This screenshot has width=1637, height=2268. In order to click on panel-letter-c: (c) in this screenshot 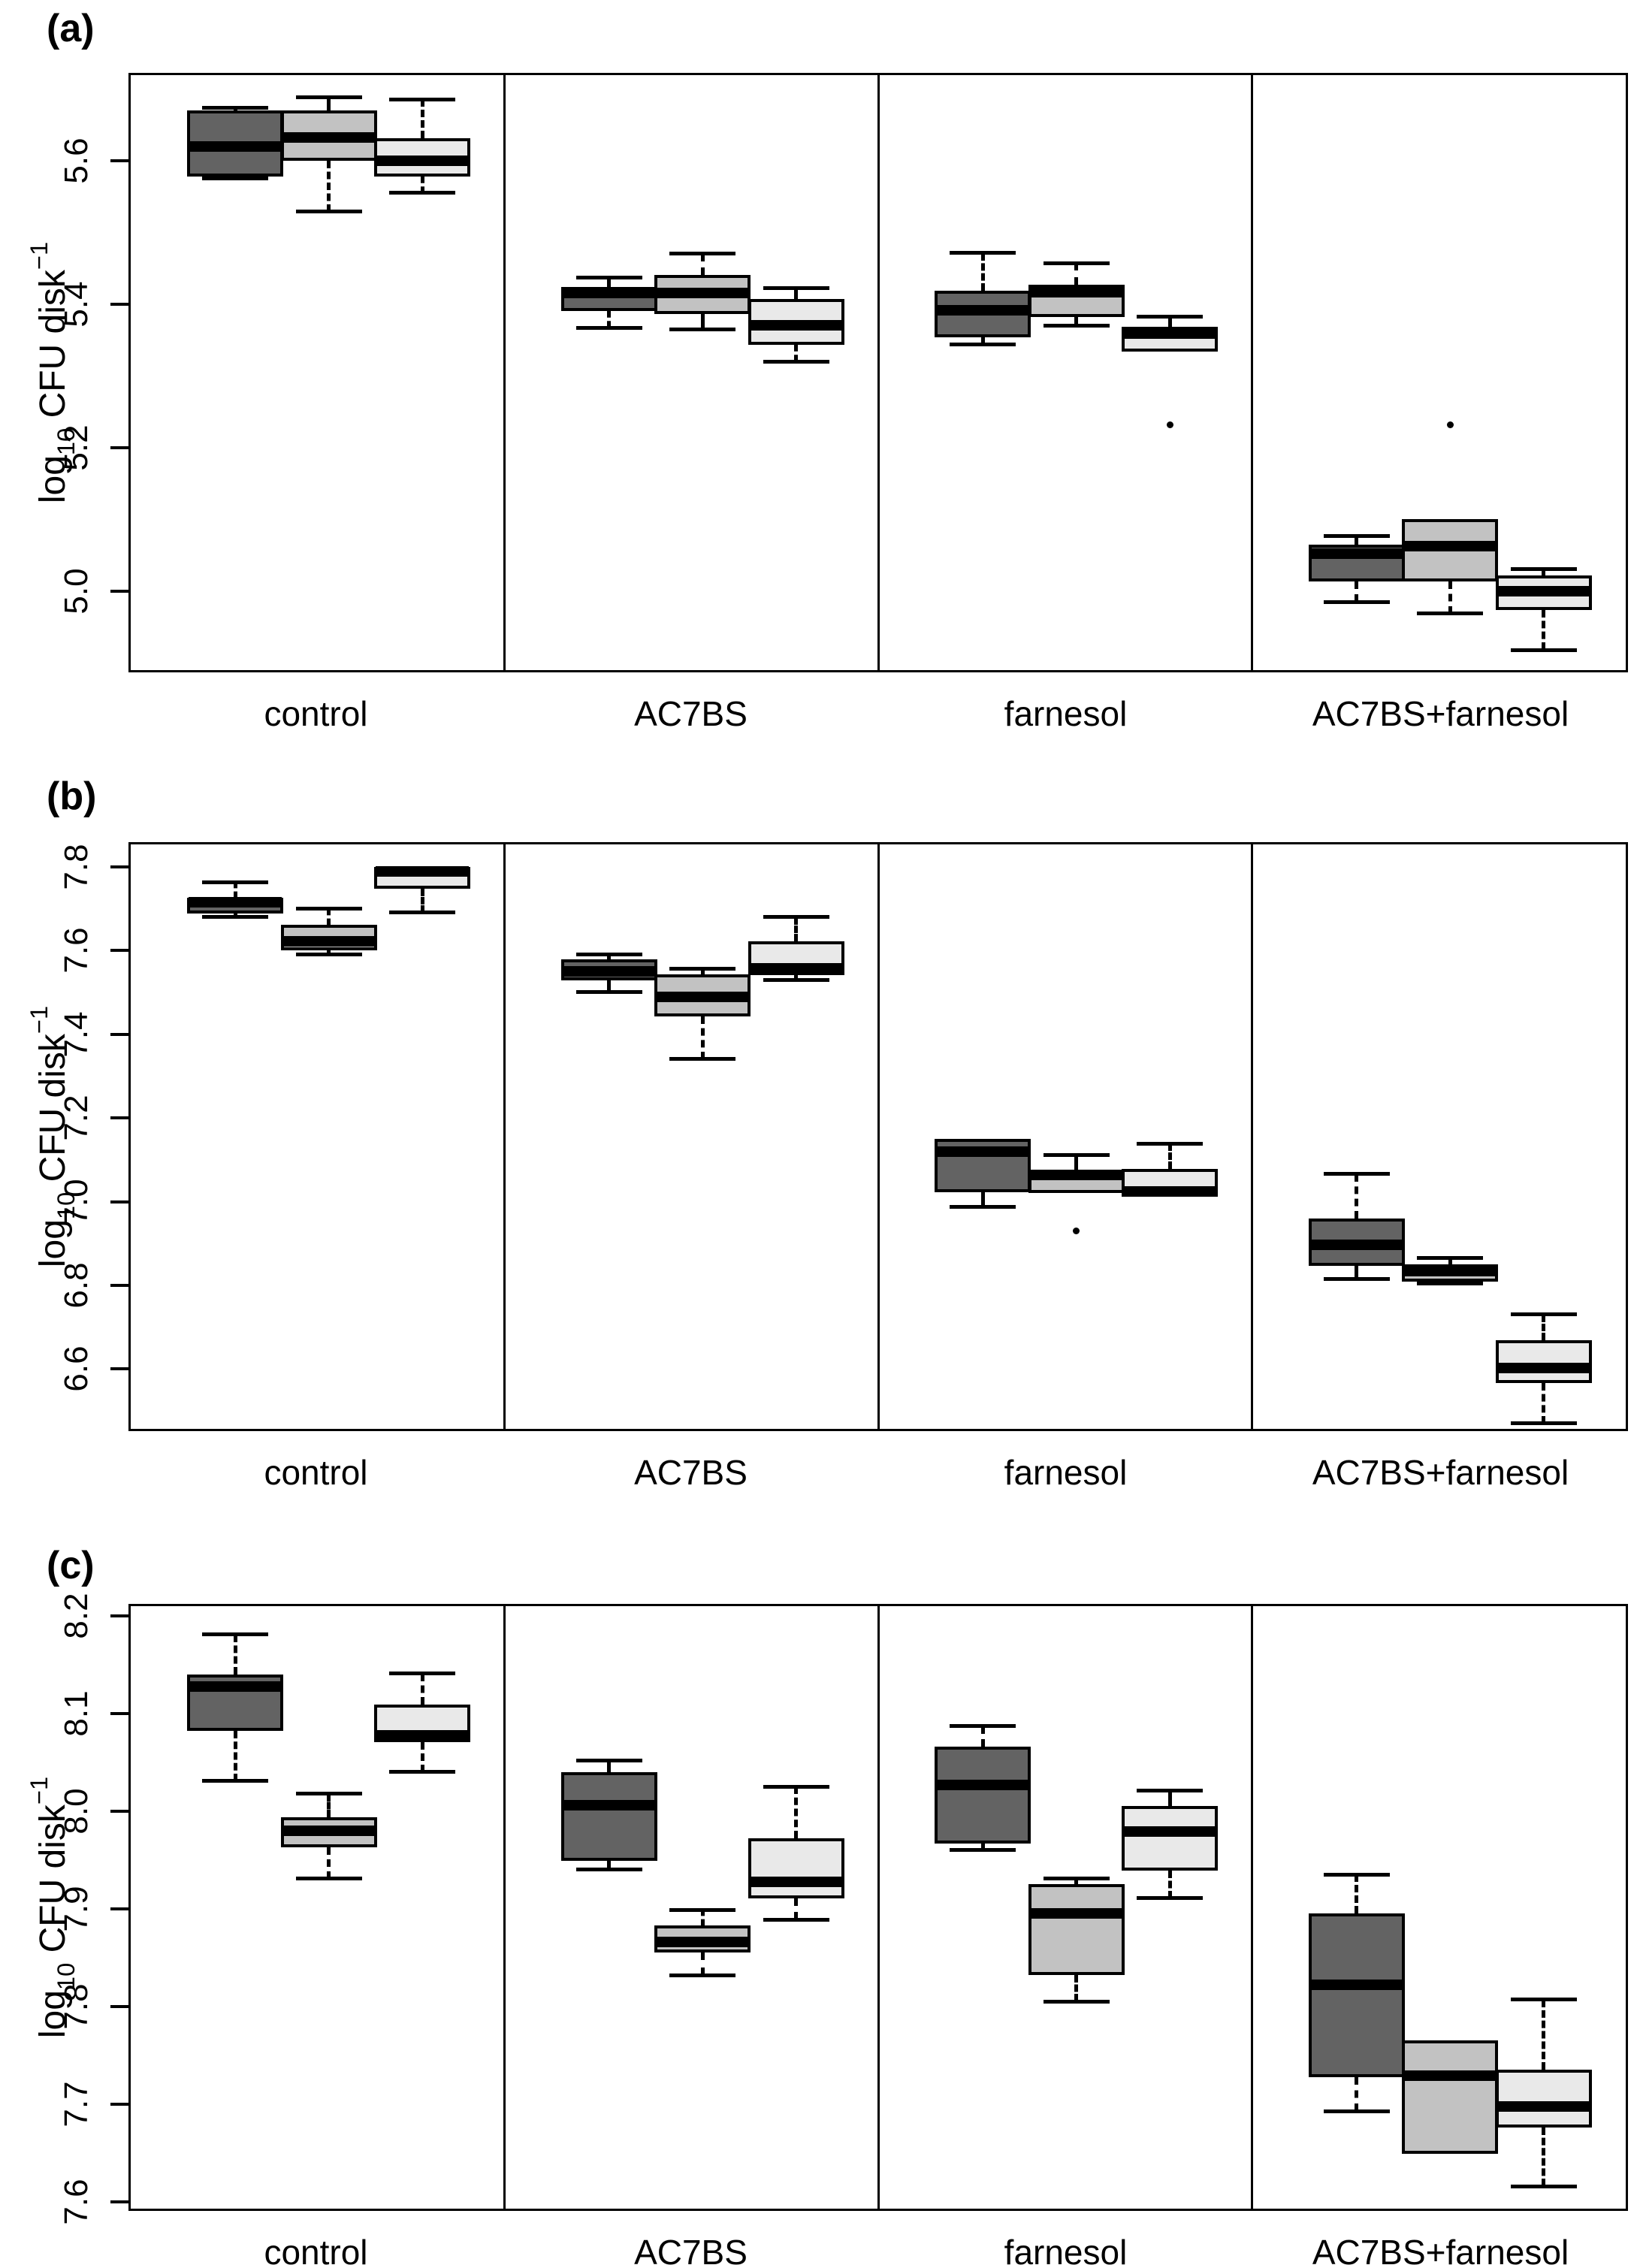, I will do `click(71, 1566)`.